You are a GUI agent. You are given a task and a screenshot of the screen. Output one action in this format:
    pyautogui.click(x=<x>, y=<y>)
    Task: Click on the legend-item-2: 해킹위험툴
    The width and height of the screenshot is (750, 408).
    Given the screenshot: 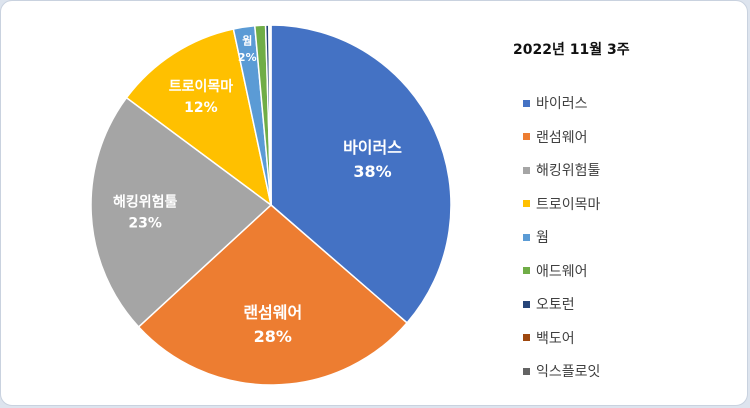 What is the action you would take?
    pyautogui.click(x=561, y=170)
    